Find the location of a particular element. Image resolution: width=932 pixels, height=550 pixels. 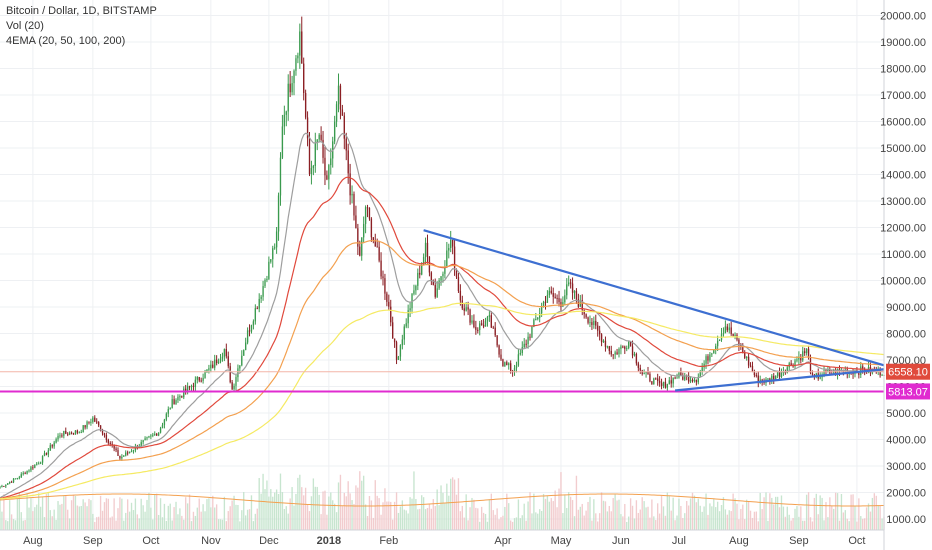

price-tick-label: 17000.00 is located at coordinates (903, 96).